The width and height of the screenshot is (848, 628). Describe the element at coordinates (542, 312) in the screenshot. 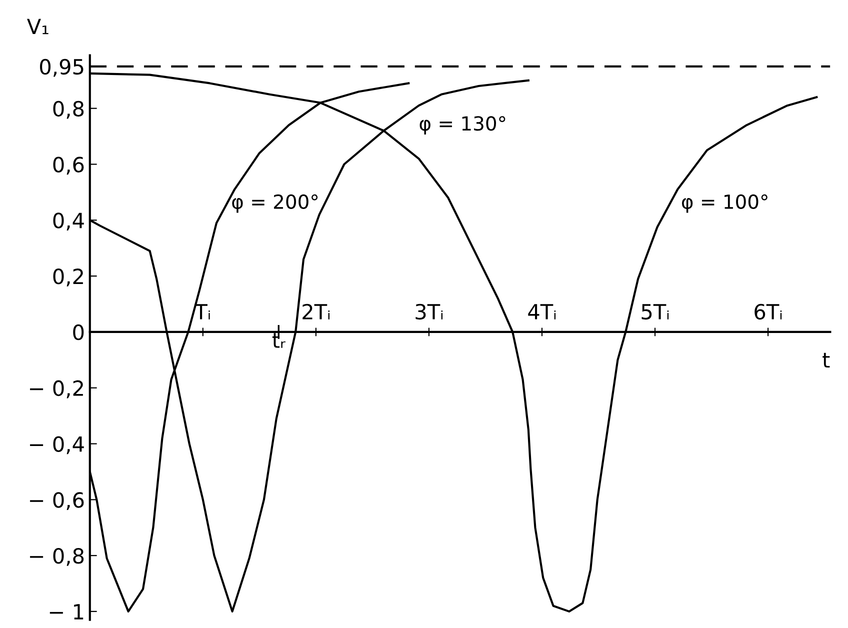

I see `x-tick-label: 4Tᵢ` at that location.